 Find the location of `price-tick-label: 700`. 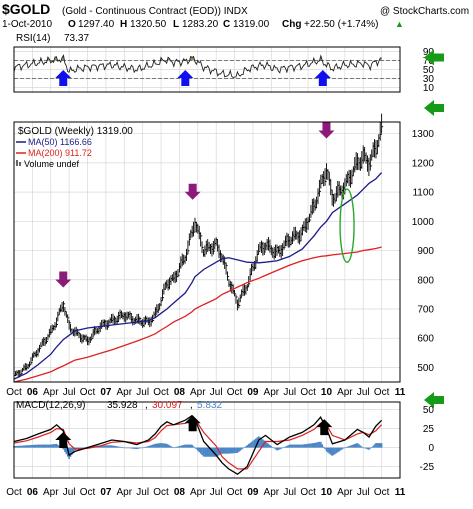

price-tick-label: 700 is located at coordinates (425, 309).